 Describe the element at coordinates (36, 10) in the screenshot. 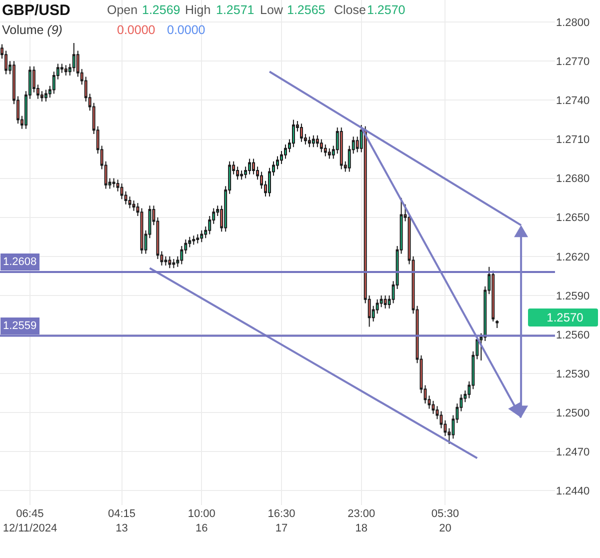

I see `chart-title: GBP/USD` at that location.